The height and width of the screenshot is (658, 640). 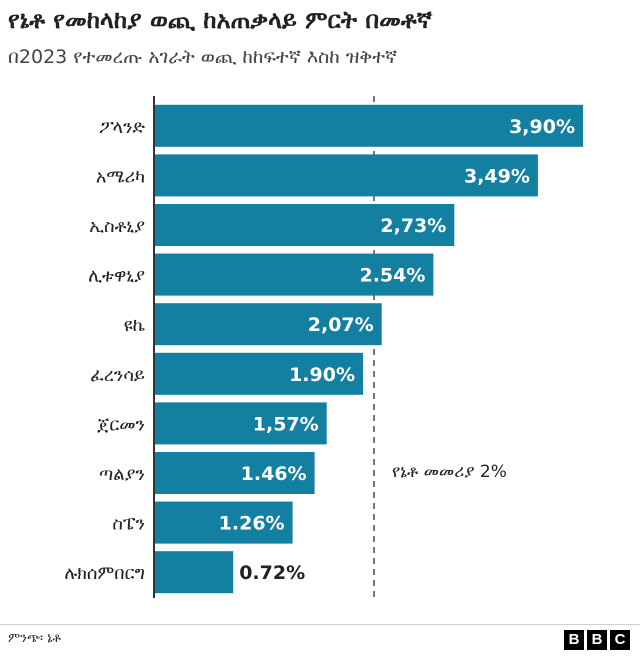 What do you see at coordinates (117, 226) in the screenshot?
I see `category-label: ኢስቶኒያ` at bounding box center [117, 226].